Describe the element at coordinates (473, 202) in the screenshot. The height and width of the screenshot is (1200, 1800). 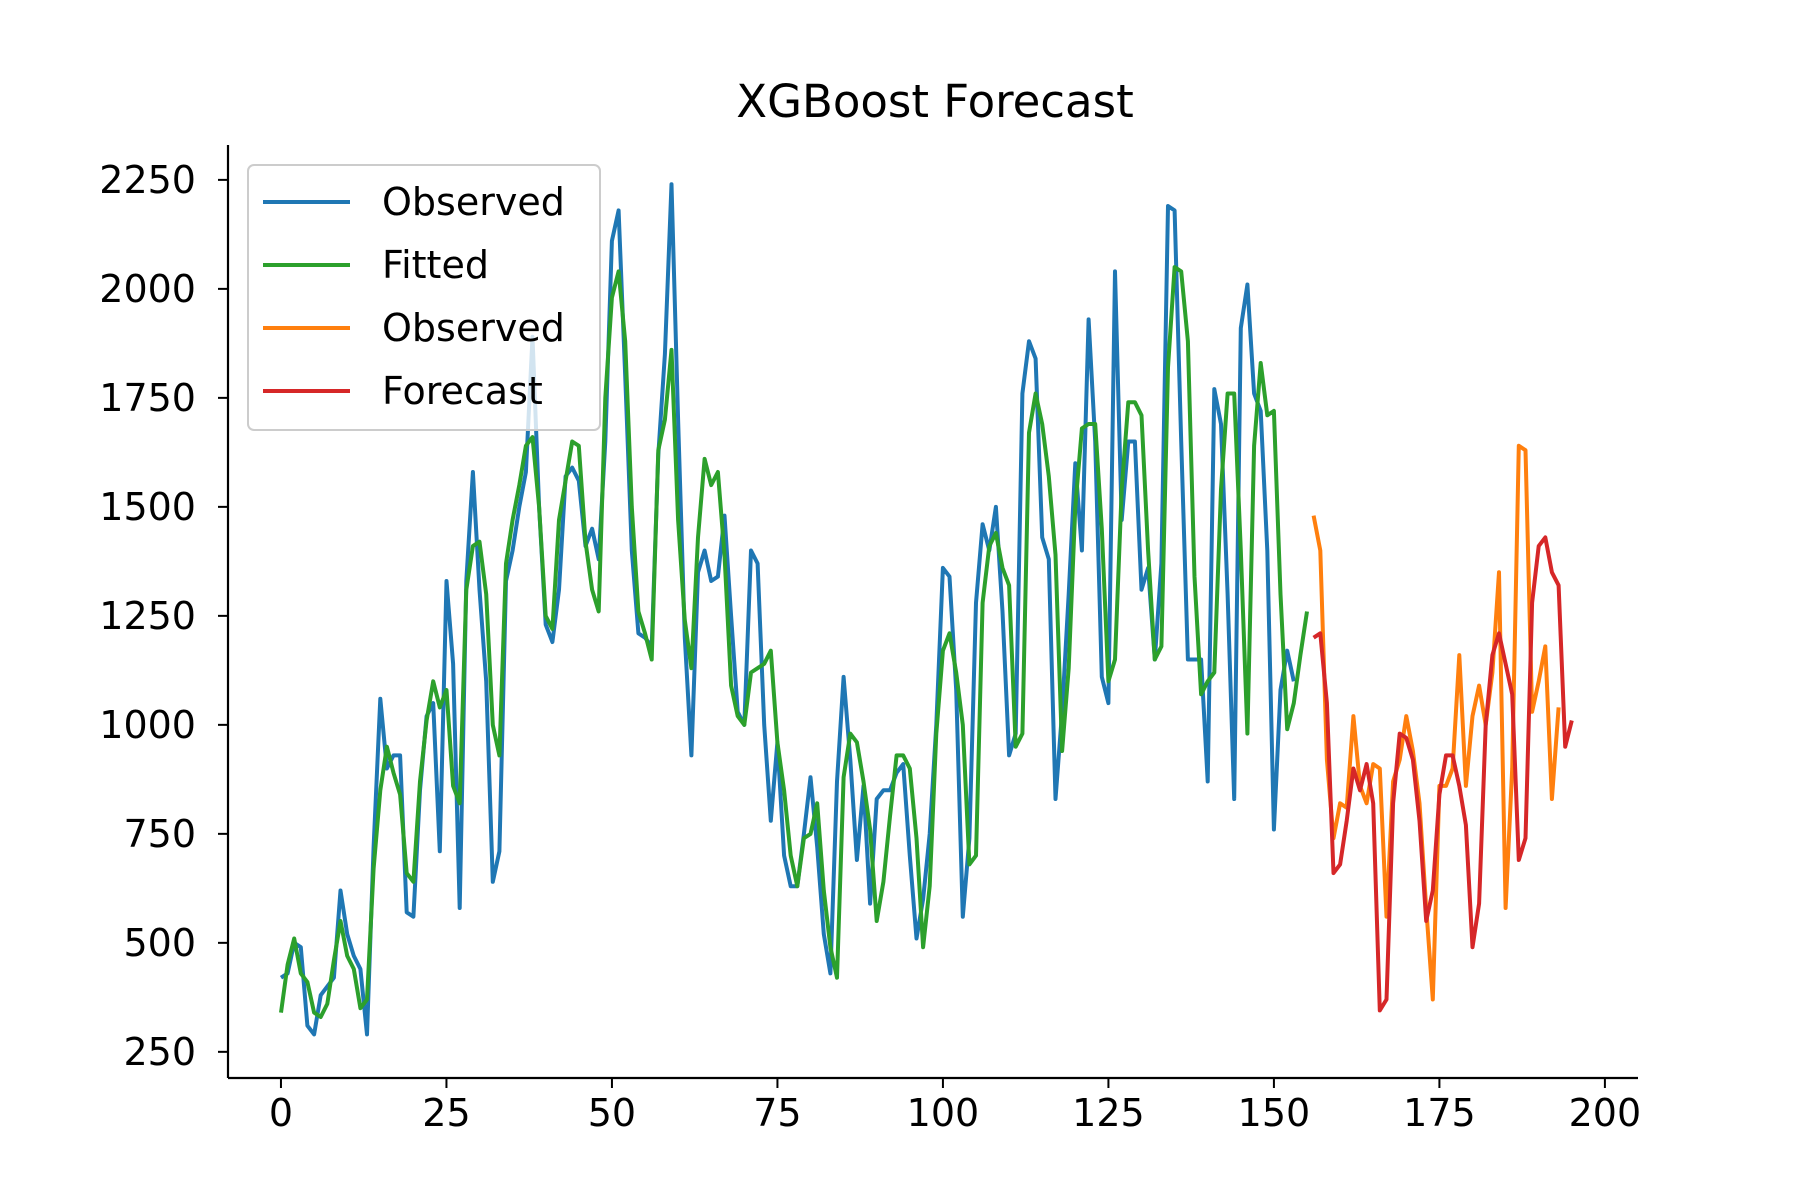
I see `legend-label-0: Observed` at that location.